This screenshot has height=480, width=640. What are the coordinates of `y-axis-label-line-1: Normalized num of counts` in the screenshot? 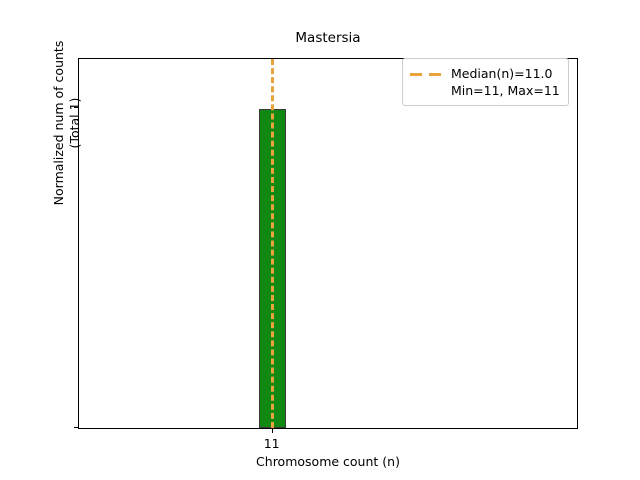 It's located at (58, 123).